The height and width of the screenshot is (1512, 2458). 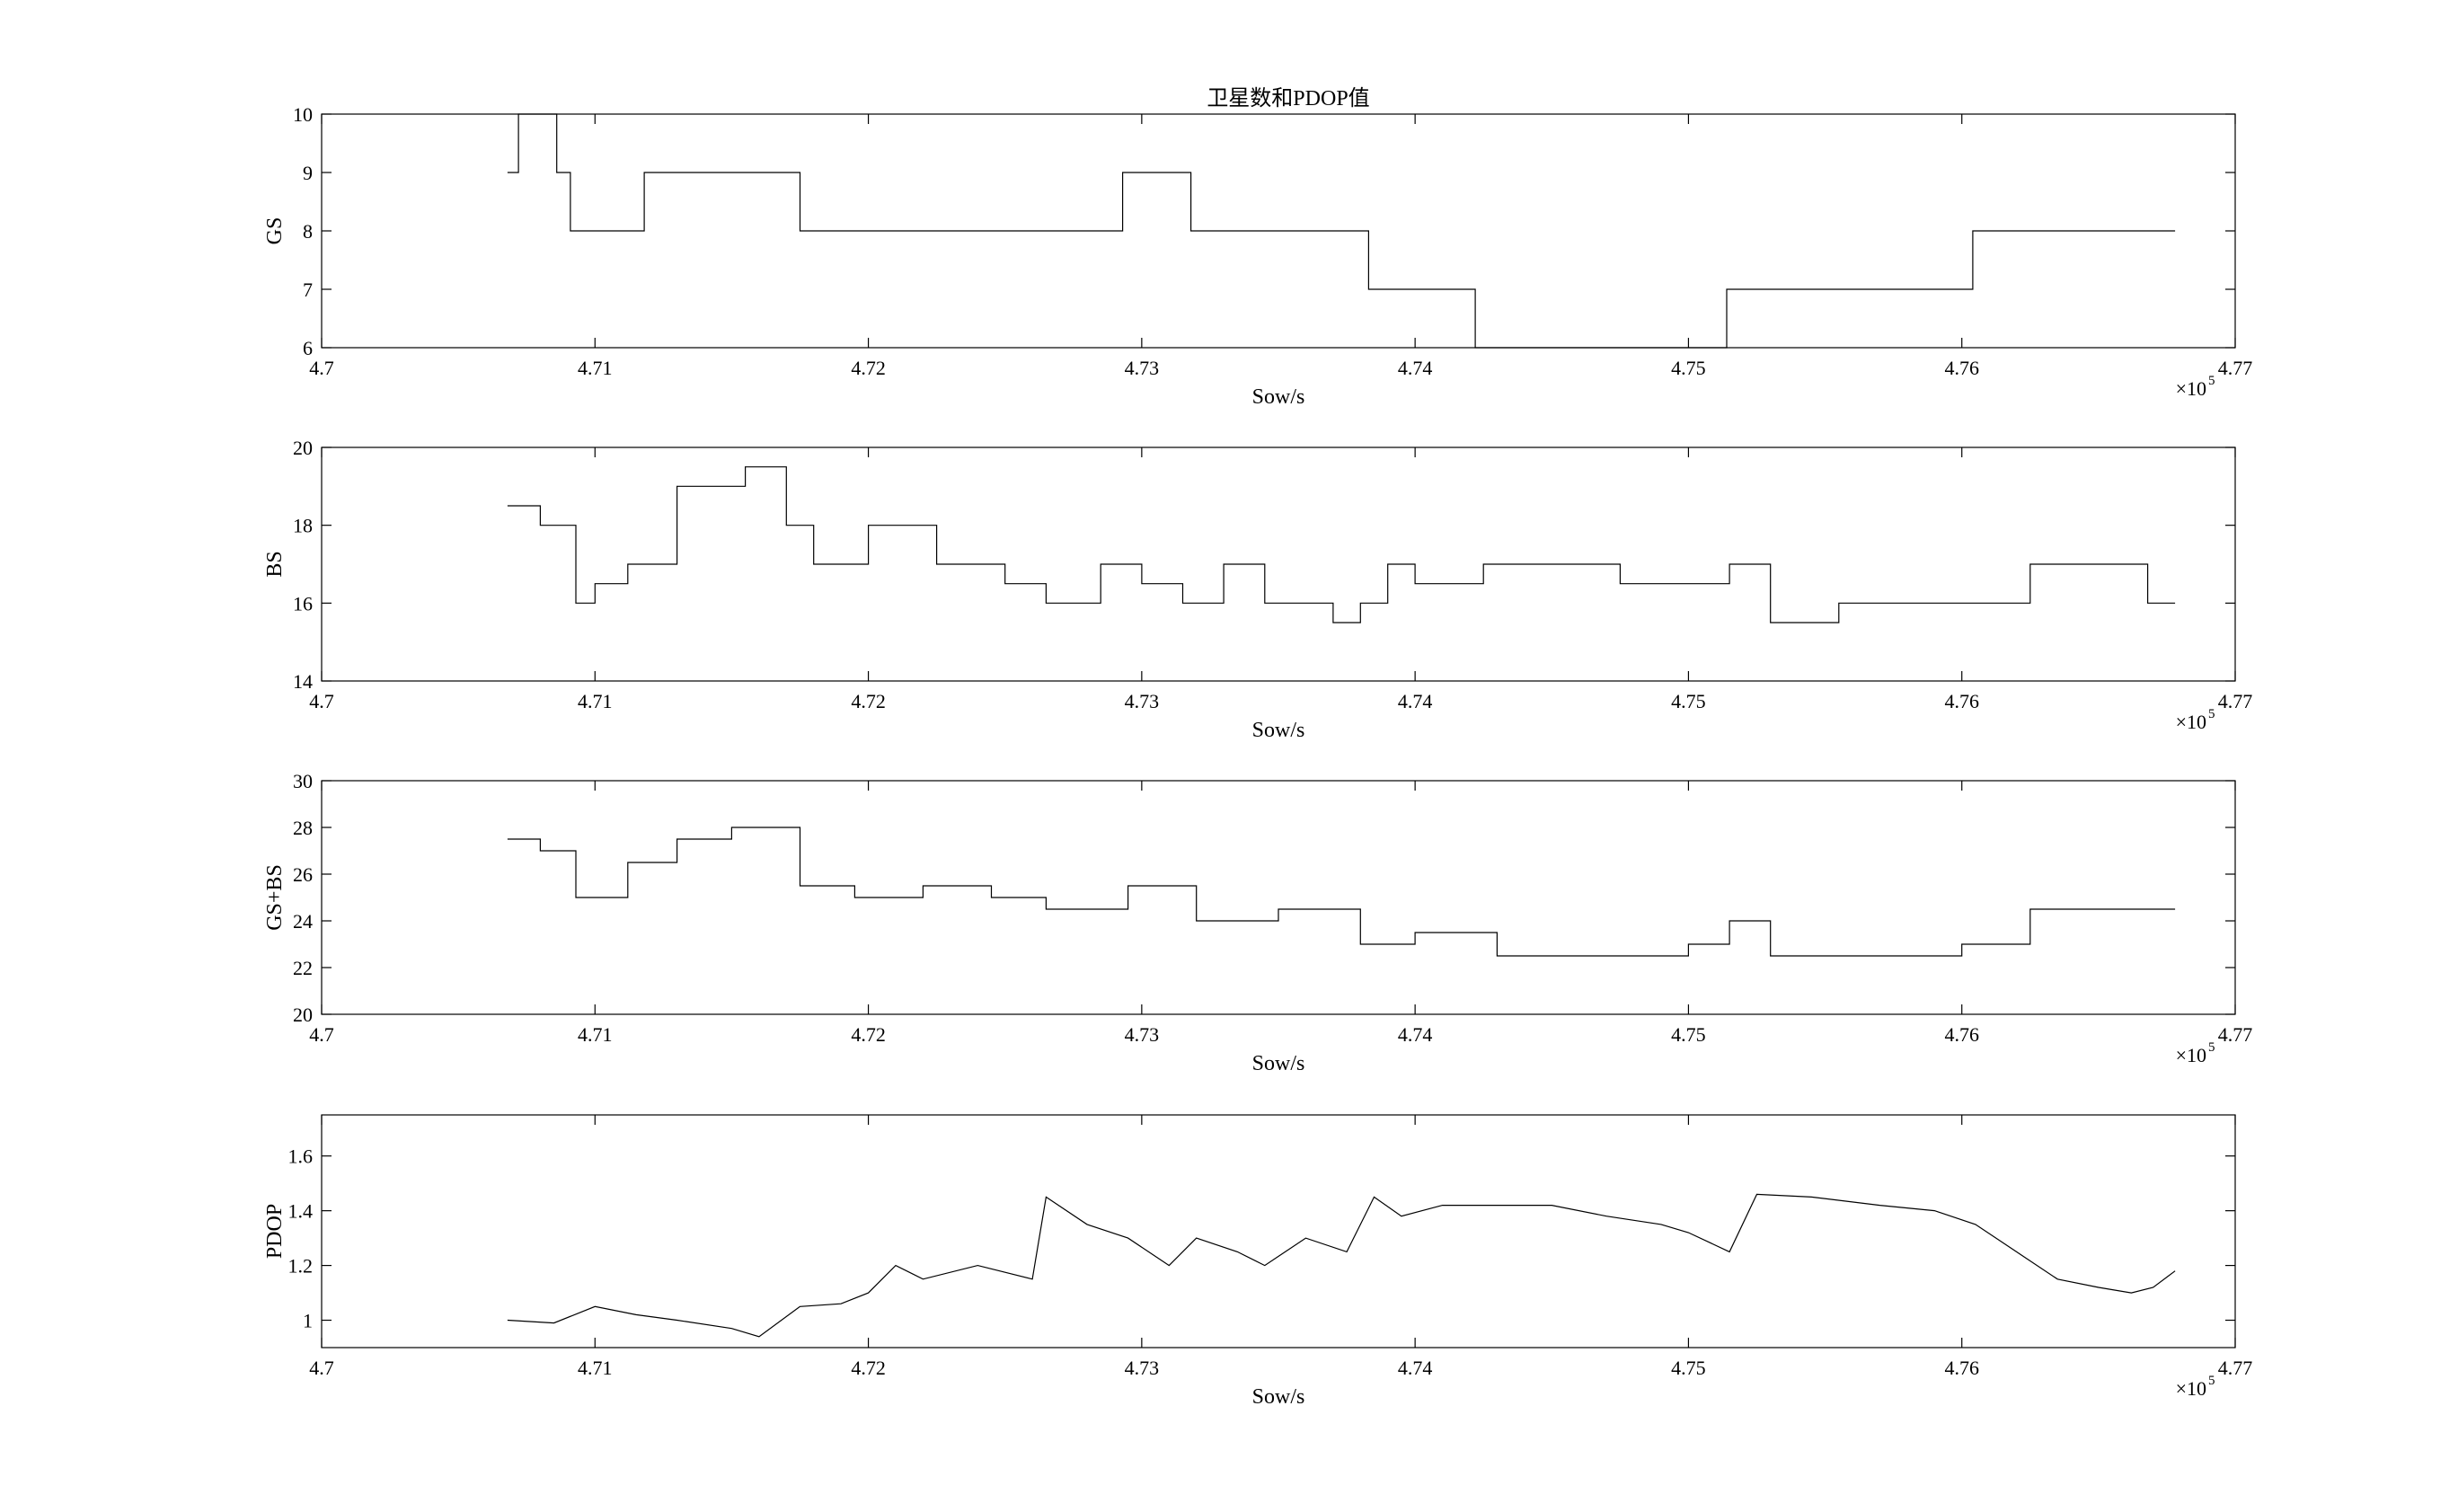 What do you see at coordinates (1961, 1034) in the screenshot?
I see `gs_bs-xtick-label: 4.76` at bounding box center [1961, 1034].